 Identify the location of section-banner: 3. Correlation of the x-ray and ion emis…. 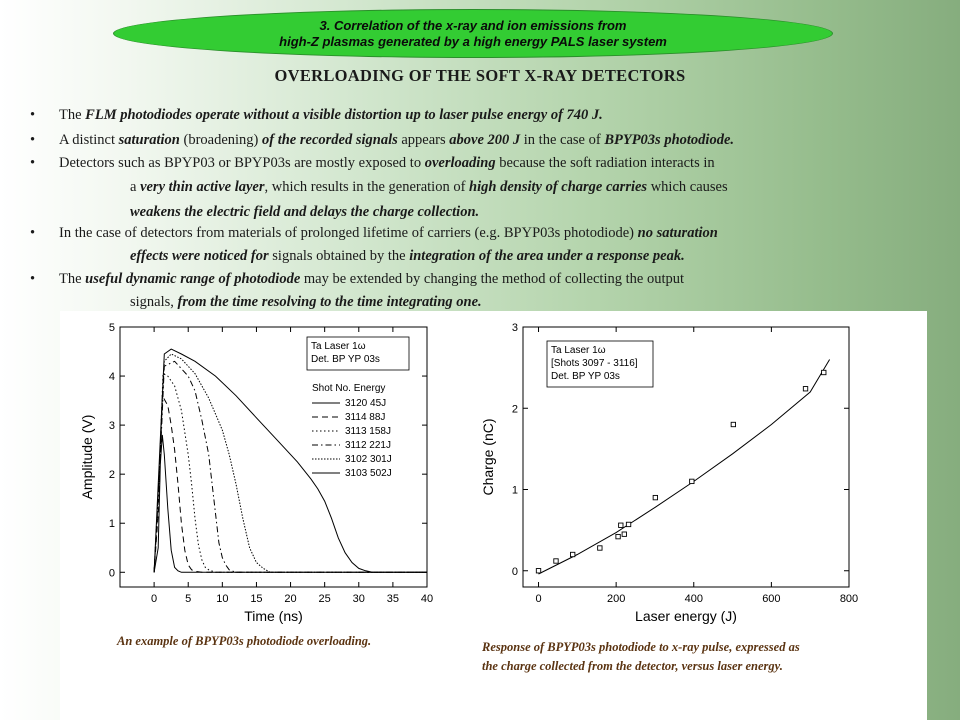
(473, 33).